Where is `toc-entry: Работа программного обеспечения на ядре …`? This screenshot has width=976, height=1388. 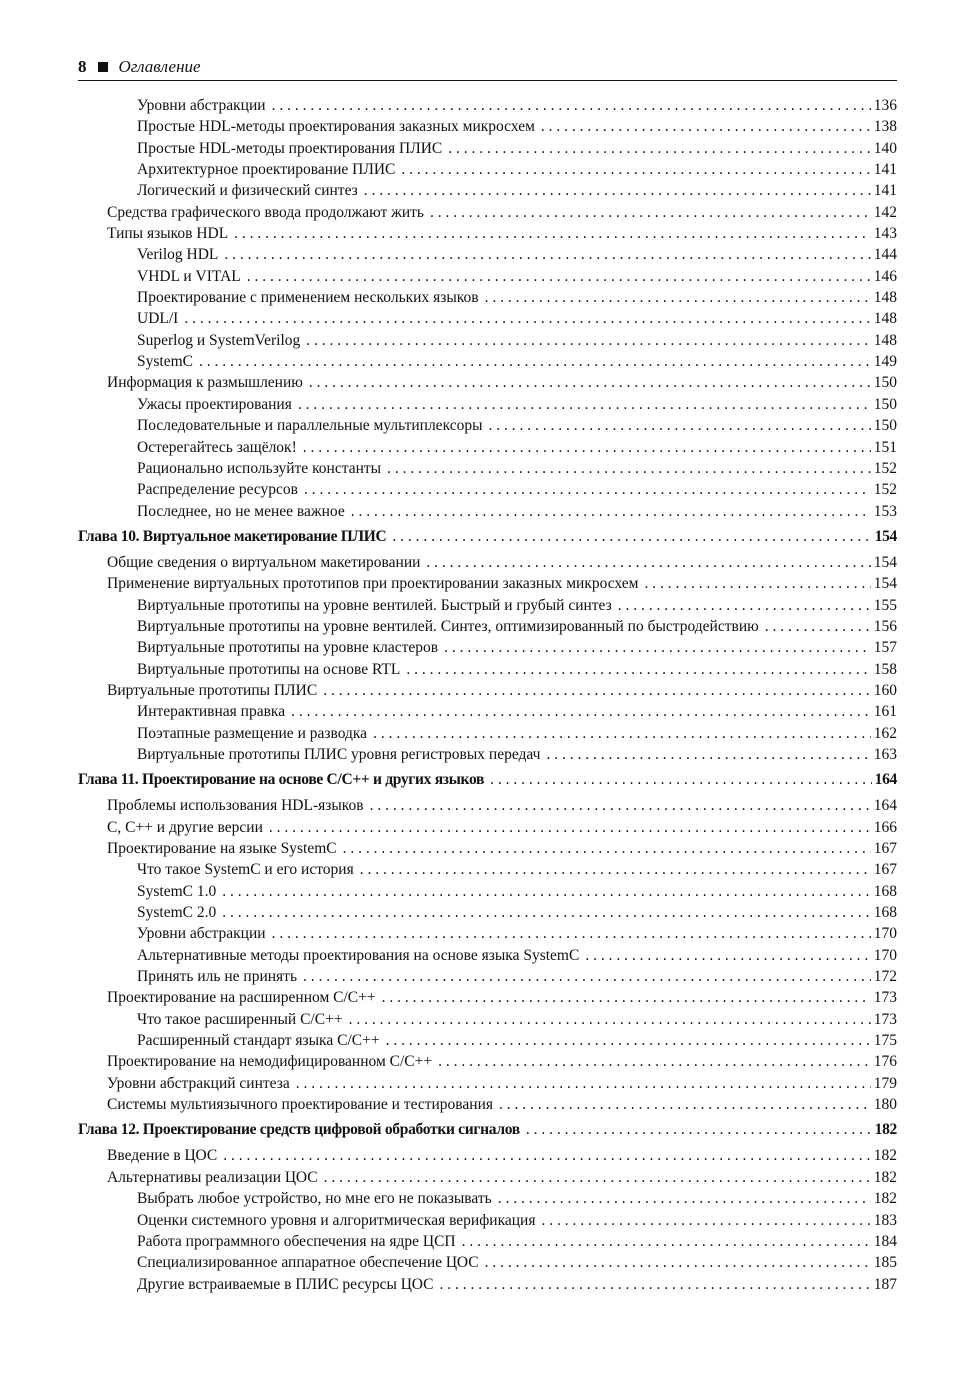
toc-entry: Работа программного обеспечения на ядре … is located at coordinates (487, 1243).